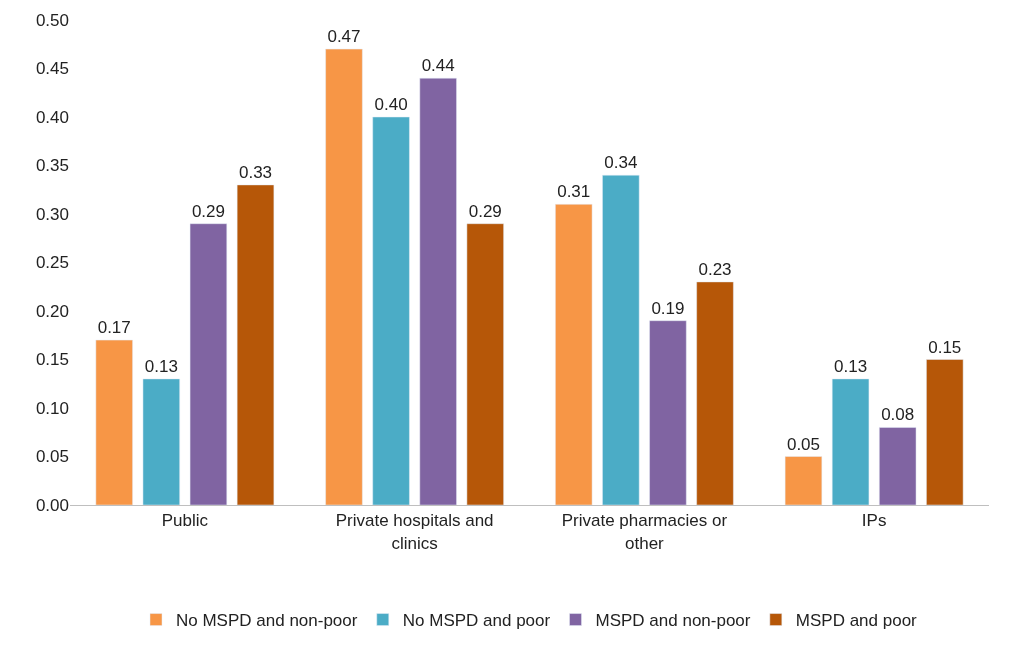 This screenshot has height=650, width=1009. Describe the element at coordinates (344, 37) in the screenshot. I see `data-label: 0.47` at that location.